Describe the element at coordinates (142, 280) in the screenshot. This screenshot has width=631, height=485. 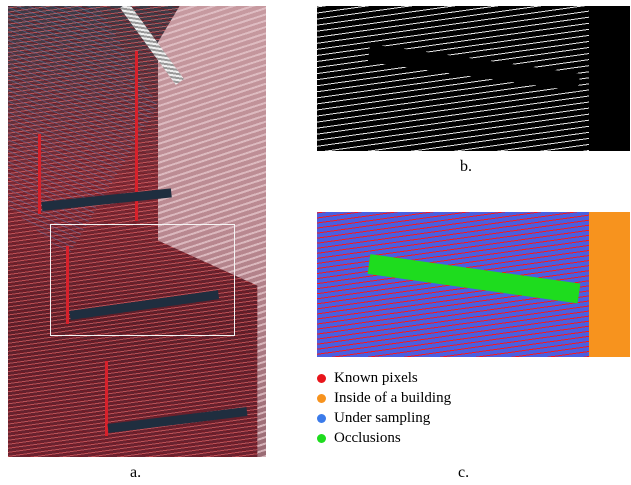
I see `selection-rectangle` at that location.